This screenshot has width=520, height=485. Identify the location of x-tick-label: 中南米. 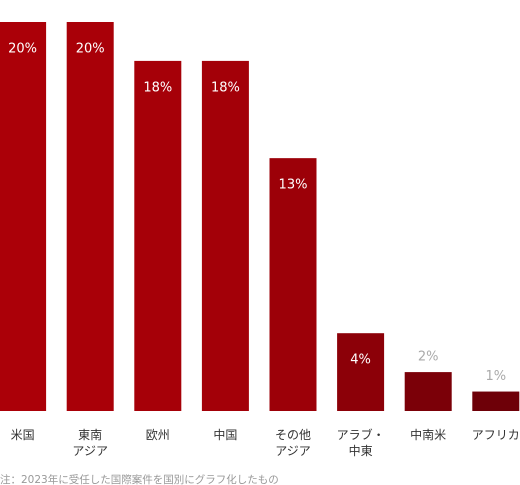
(428, 435).